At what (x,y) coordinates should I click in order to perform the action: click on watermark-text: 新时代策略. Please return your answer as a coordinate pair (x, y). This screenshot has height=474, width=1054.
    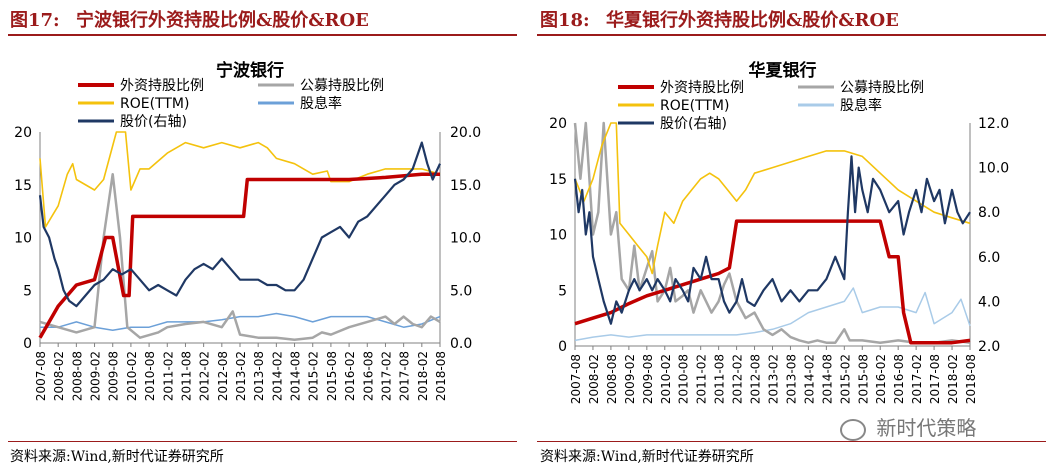
    Looking at the image, I should click on (926, 428).